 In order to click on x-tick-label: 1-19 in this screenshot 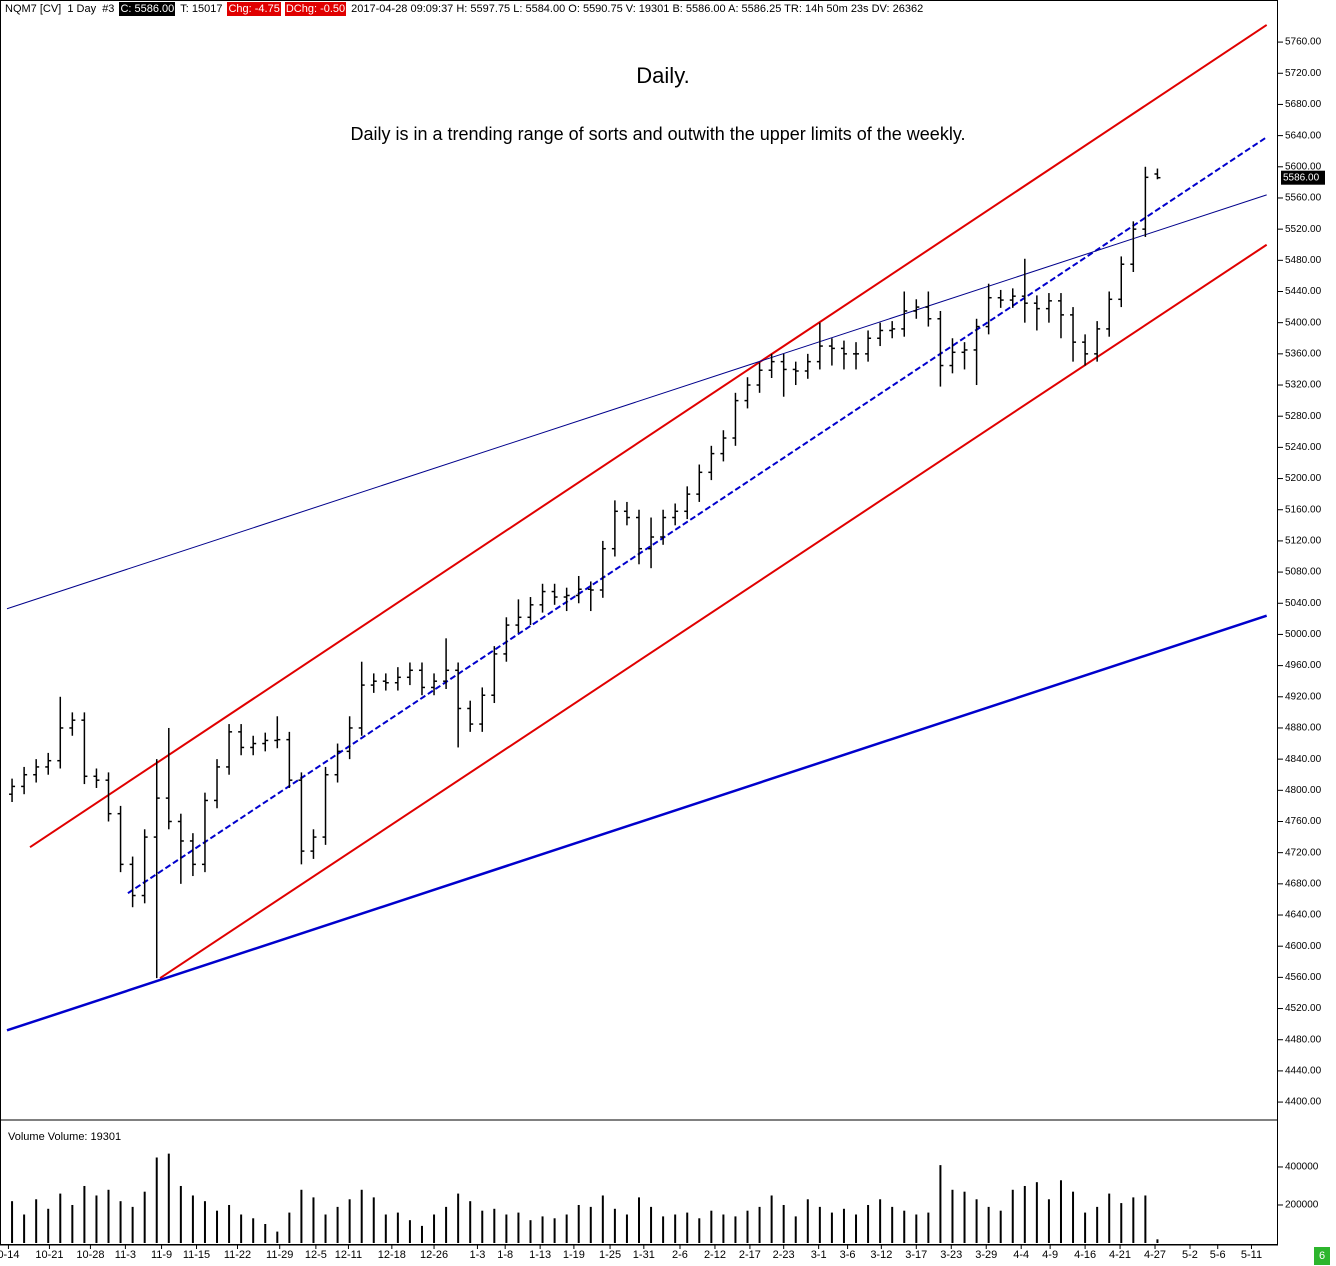, I will do `click(574, 1255)`.